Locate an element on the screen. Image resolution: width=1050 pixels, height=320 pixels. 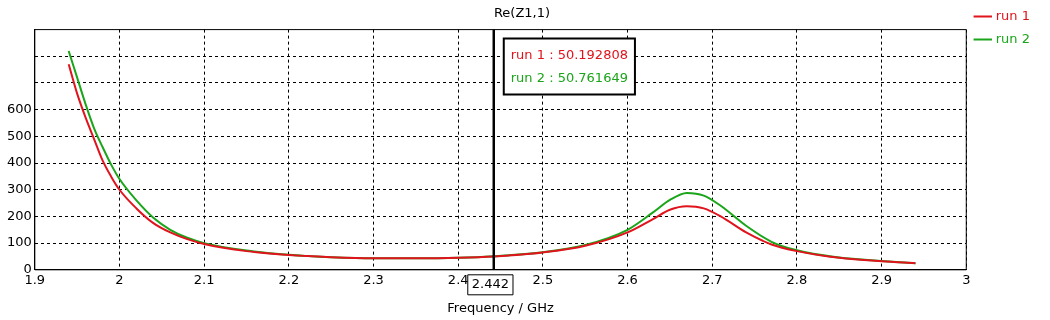
x-tick-label: 3 is located at coordinates (966, 279).